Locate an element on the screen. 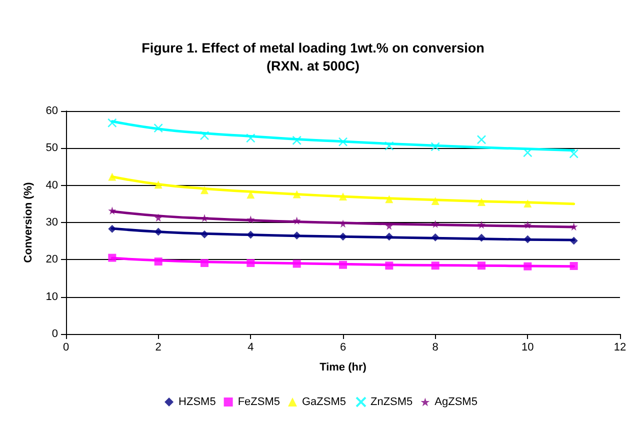 Image resolution: width=642 pixels, height=428 pixels. x-tick-label: 4 is located at coordinates (251, 348).